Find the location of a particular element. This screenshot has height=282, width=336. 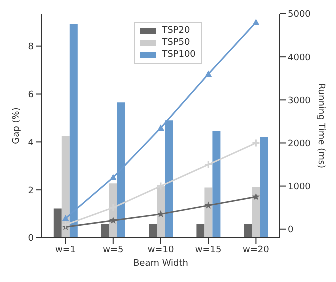

x-tick-label: w=10 is located at coordinates (161, 250).